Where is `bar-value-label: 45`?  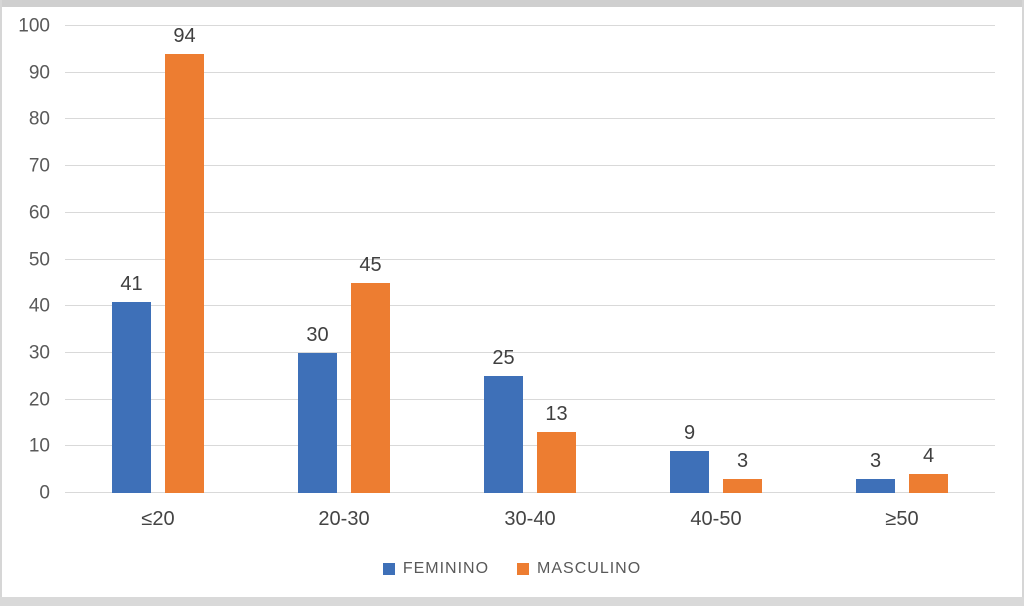
bar-value-label: 45 is located at coordinates (370, 264).